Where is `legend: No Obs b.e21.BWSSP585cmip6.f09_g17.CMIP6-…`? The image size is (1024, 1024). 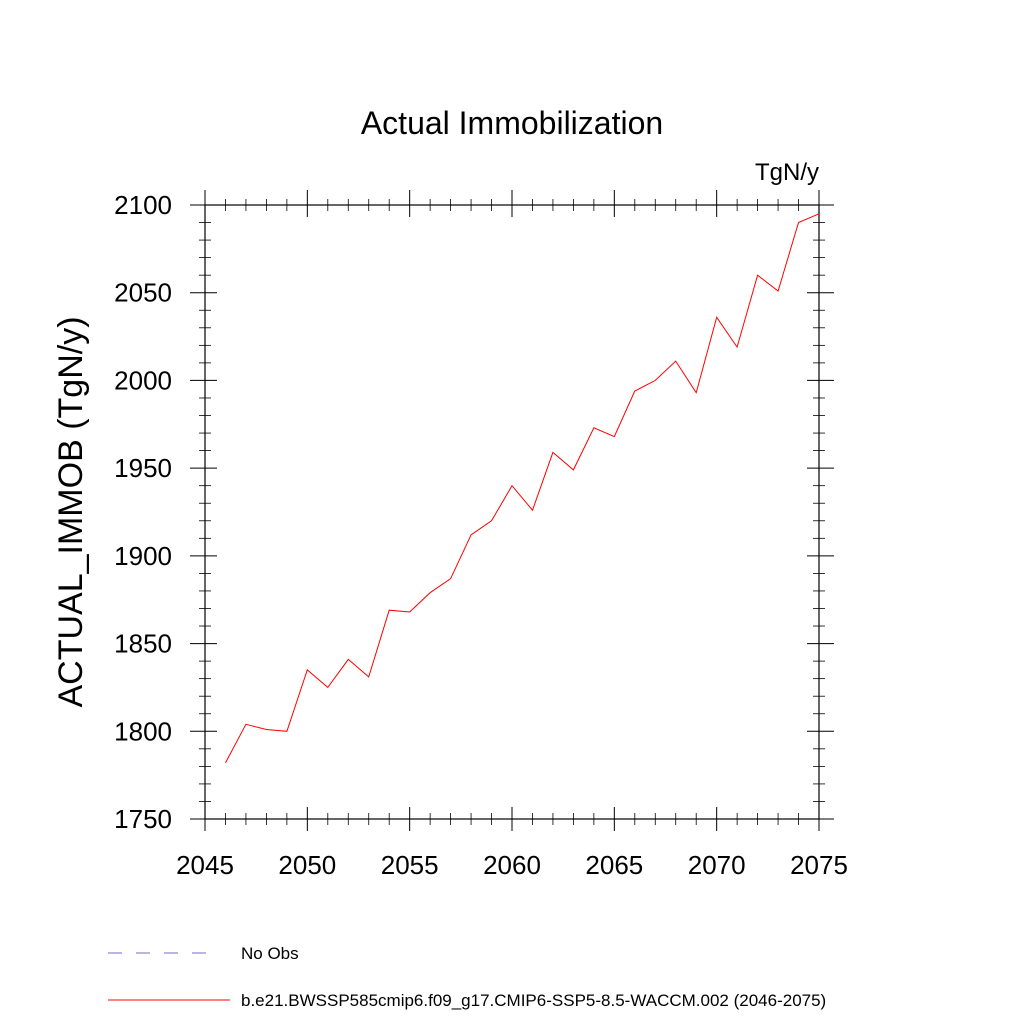
legend: No Obs b.e21.BWSSP585cmip6.f09_g17.CMIP6-… is located at coordinates (467, 977).